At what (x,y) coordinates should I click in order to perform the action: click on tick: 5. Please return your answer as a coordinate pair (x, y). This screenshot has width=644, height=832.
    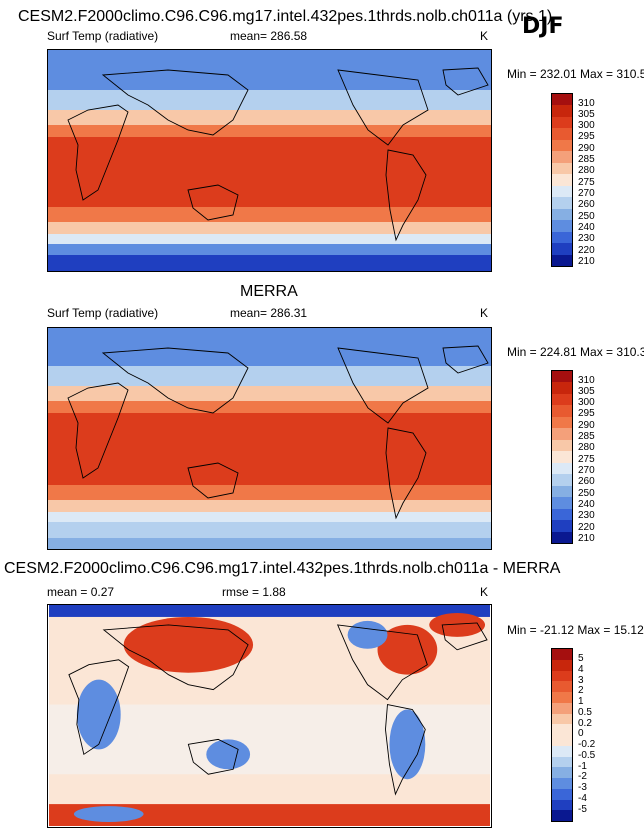
    Looking at the image, I should click on (581, 658).